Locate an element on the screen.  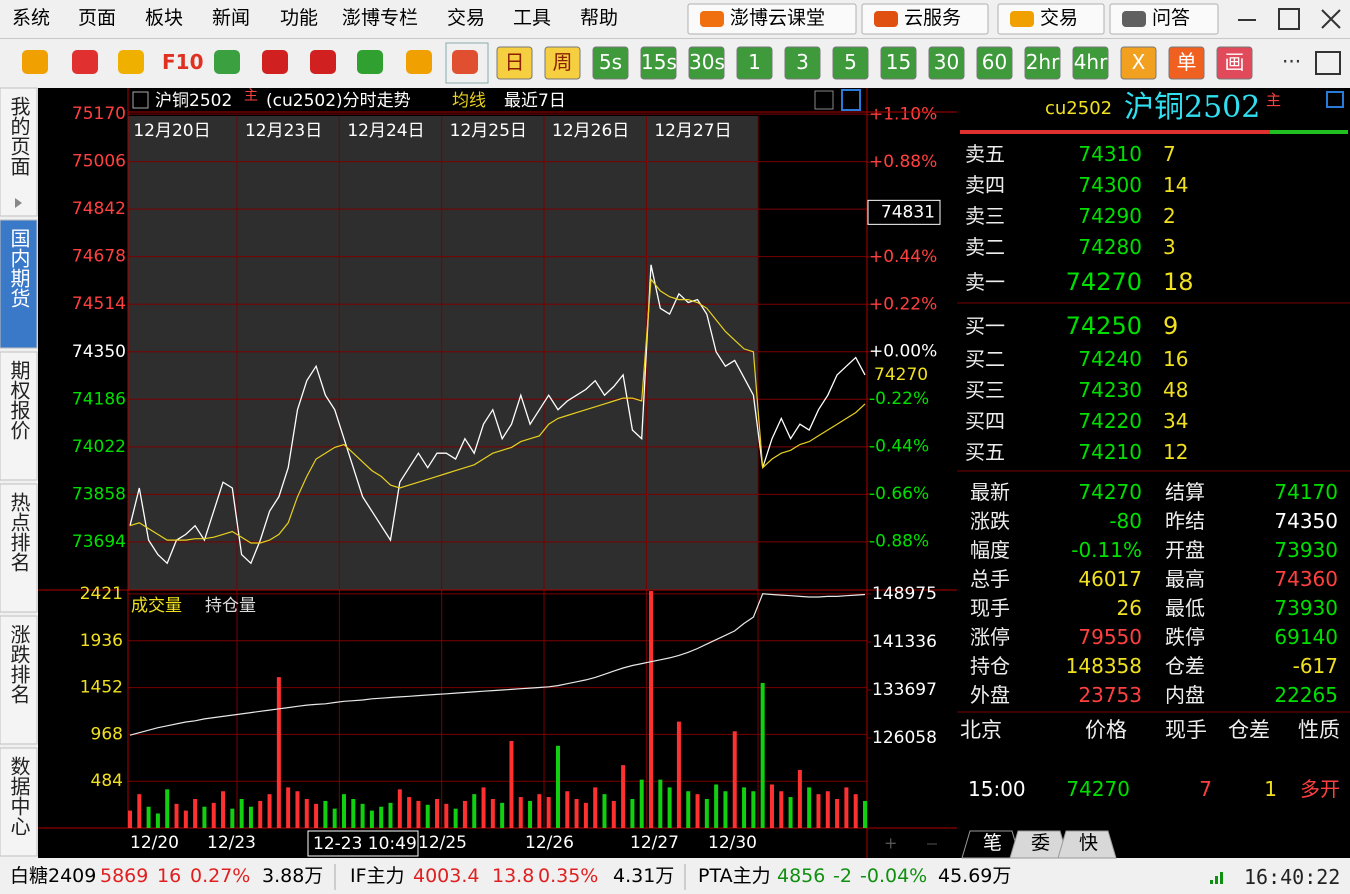
tab-label: 笔 is located at coordinates (993, 843).